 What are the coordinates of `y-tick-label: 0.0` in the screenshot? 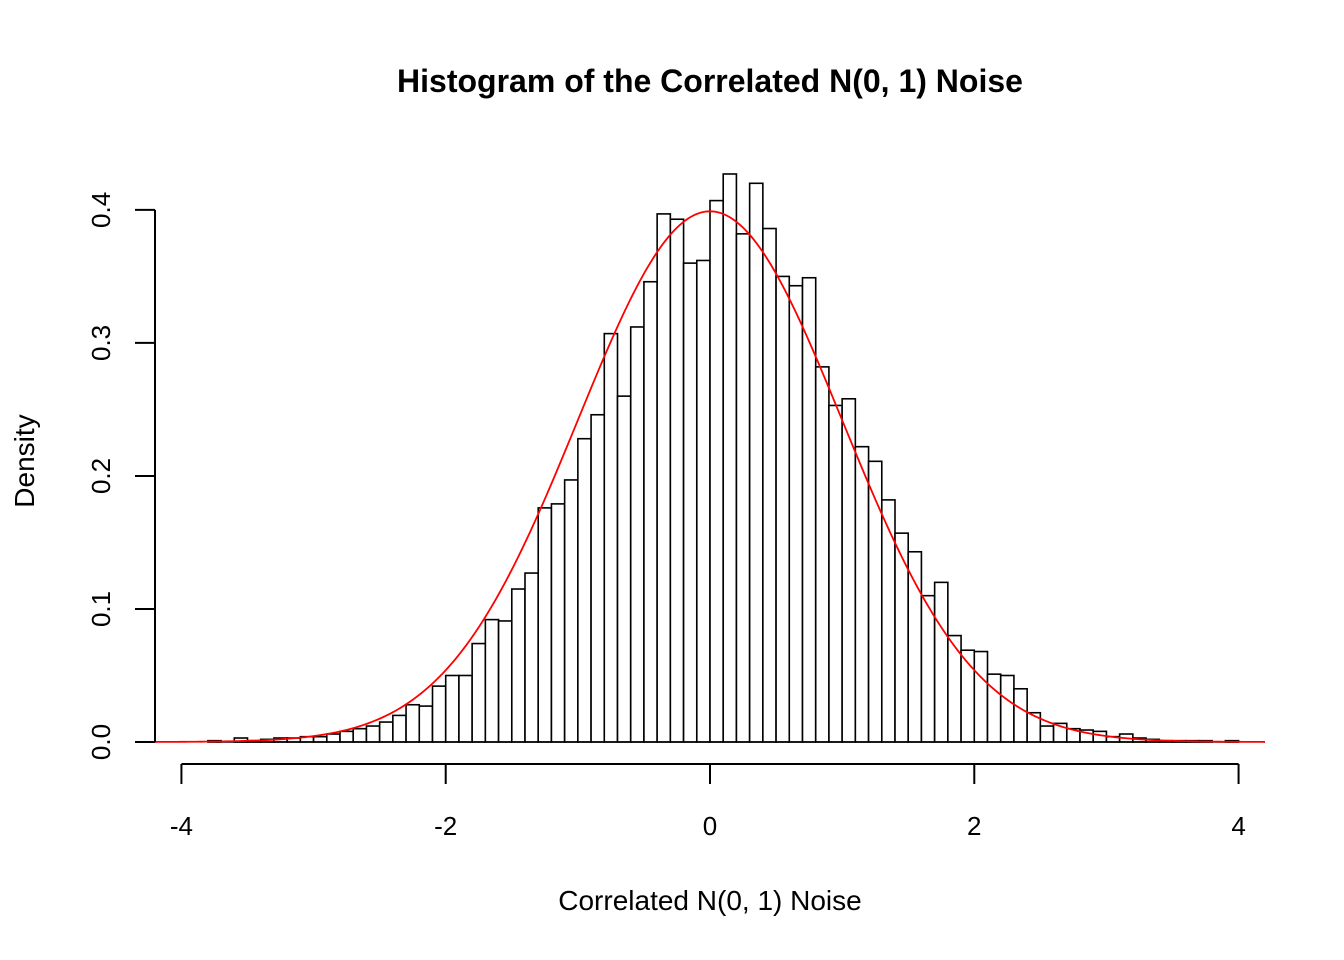 It's located at (101, 742).